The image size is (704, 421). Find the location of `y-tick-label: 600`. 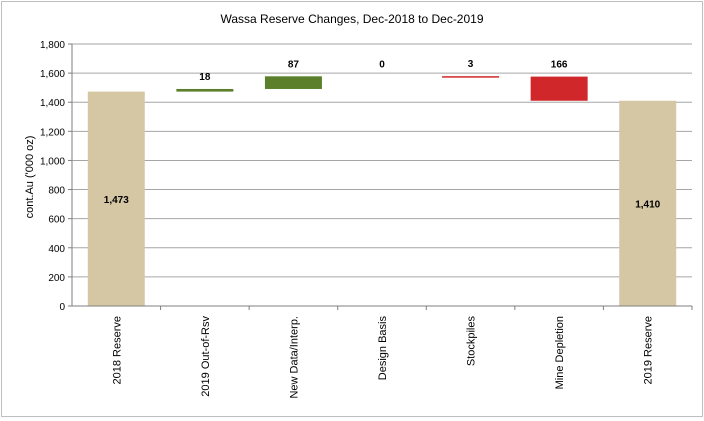

y-tick-label: 600 is located at coordinates (56, 220).